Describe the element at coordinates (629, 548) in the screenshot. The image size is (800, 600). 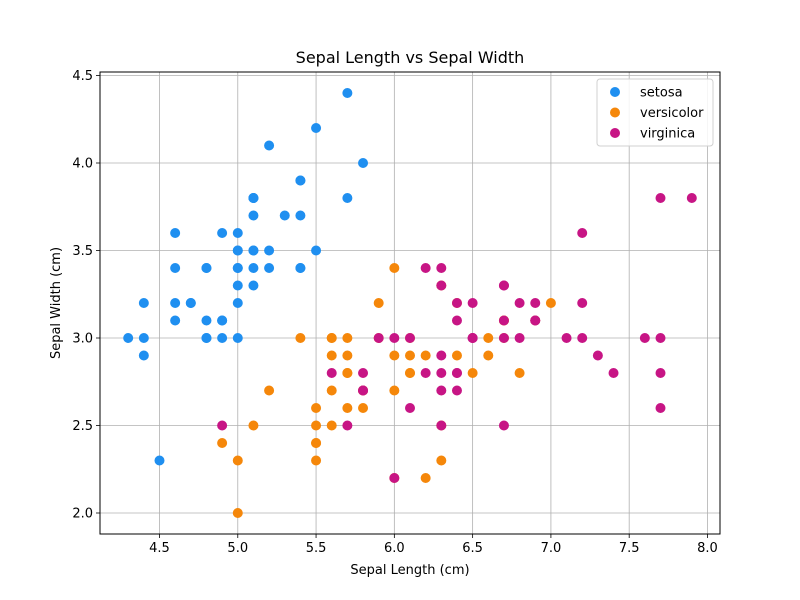
I see `x-tick-label: 7.5` at that location.